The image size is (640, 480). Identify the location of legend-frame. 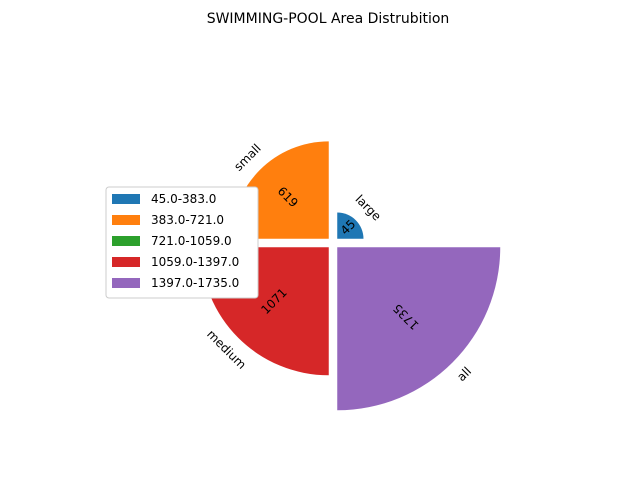
(182, 242).